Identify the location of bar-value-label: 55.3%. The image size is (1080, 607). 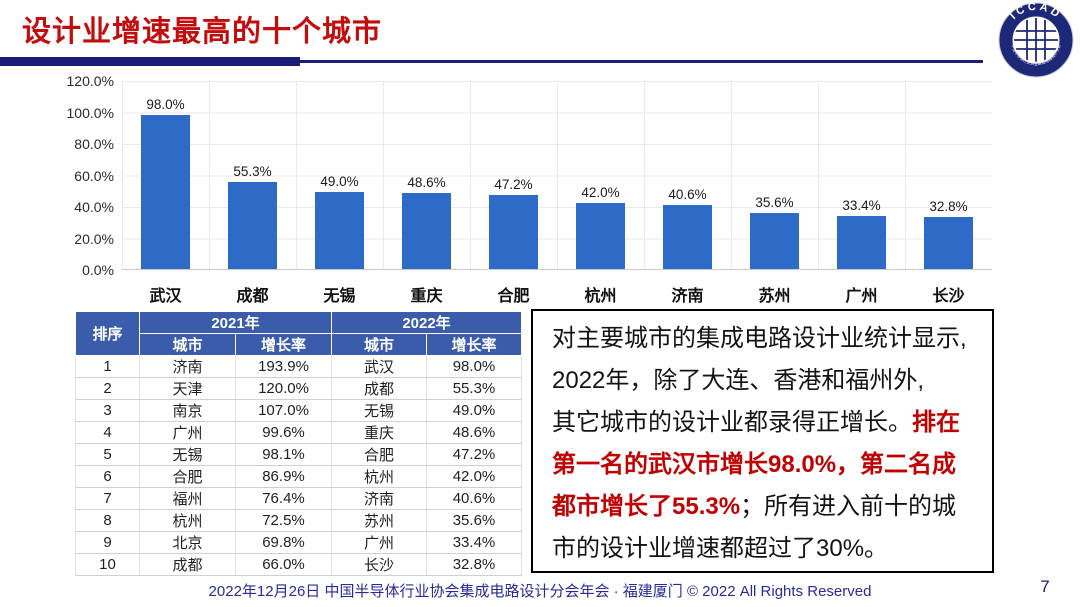
(252, 171).